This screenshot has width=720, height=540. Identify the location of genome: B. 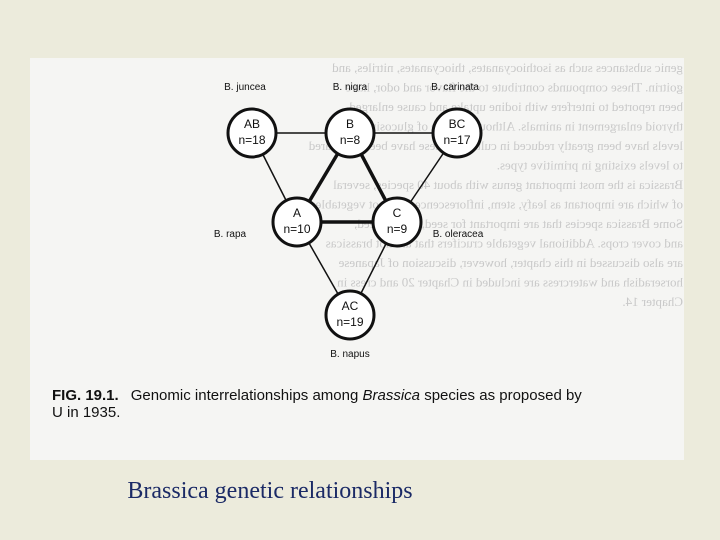
(350, 124).